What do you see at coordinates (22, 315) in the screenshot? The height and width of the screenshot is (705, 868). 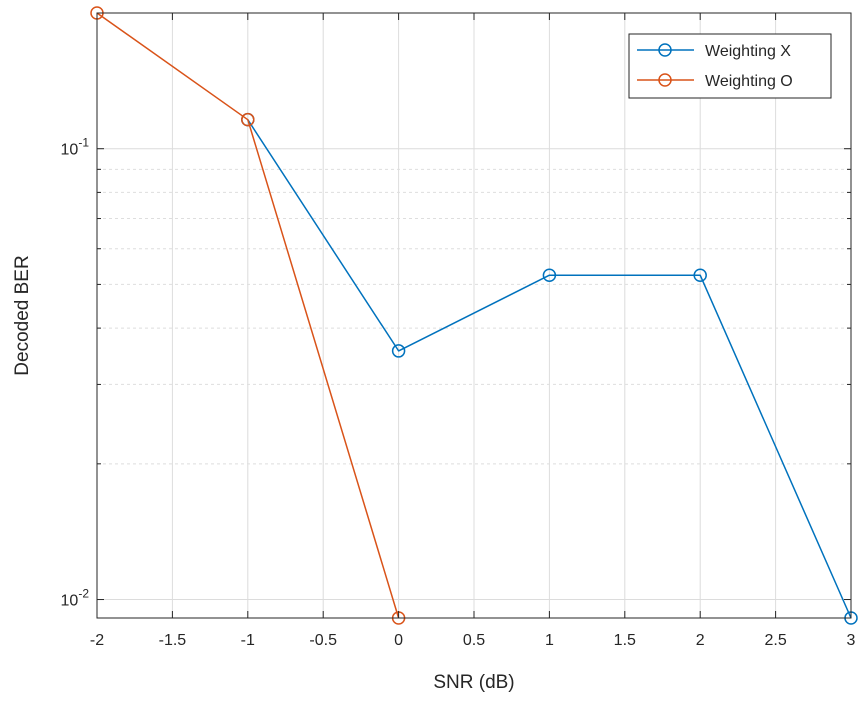 I see `y-axis-label: Decoded BER` at bounding box center [22, 315].